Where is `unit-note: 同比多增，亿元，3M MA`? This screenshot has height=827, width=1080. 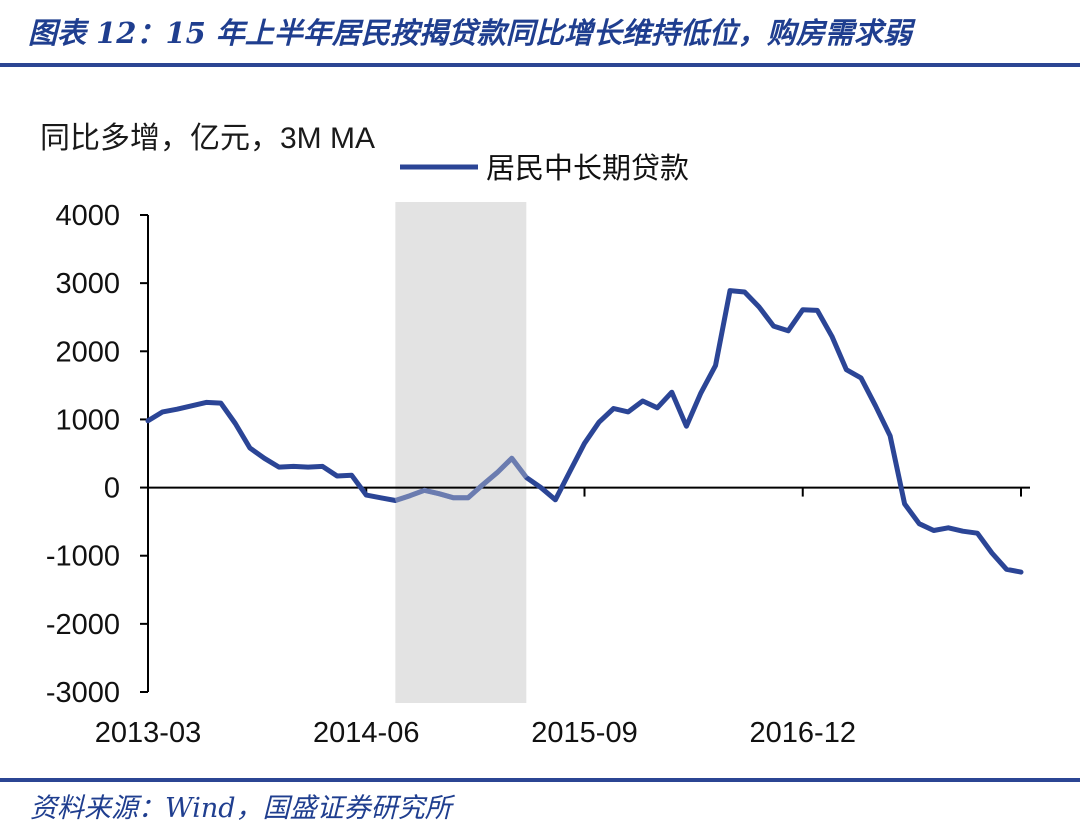 unit-note: 同比多增，亿元，3M MA is located at coordinates (208, 138).